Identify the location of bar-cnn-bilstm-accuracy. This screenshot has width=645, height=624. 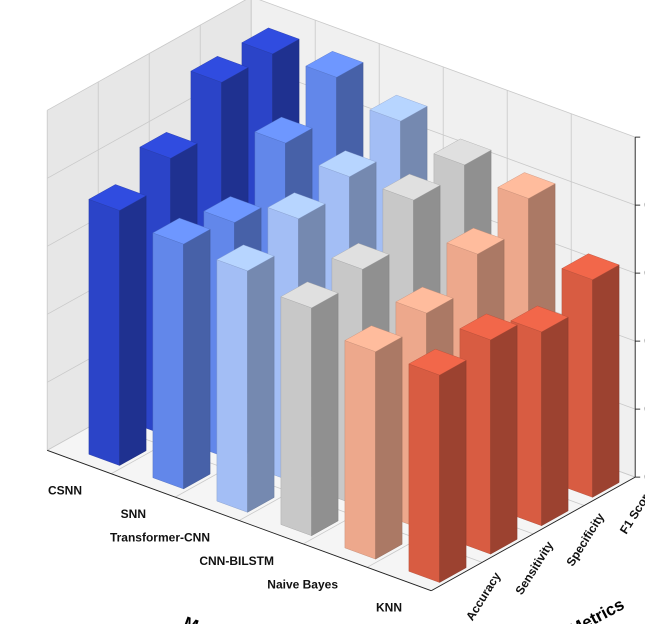
(309, 409).